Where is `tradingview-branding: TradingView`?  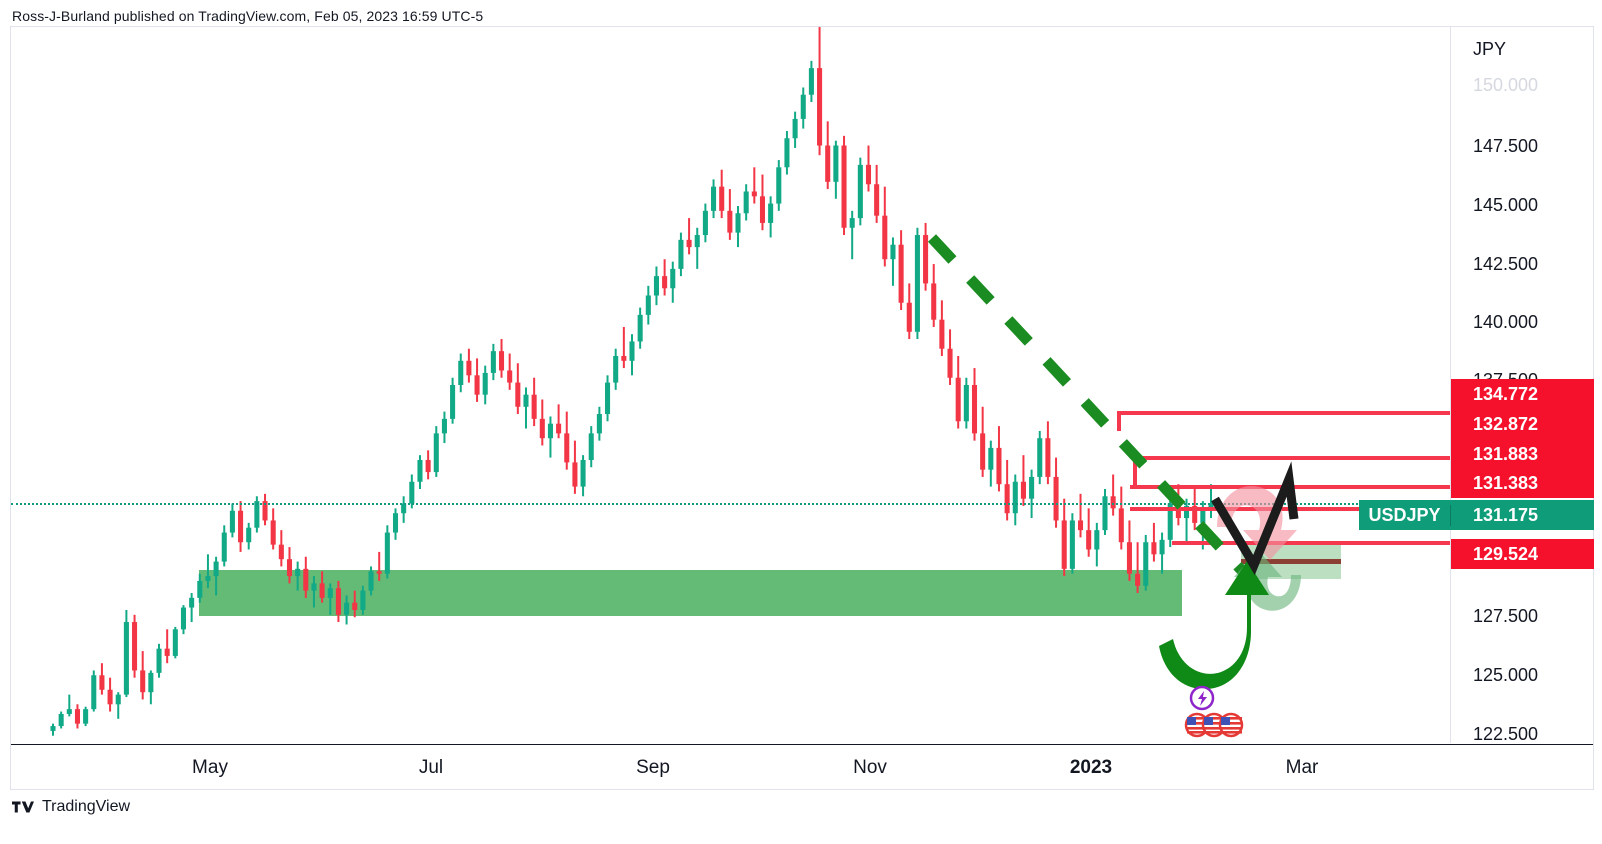 tradingview-branding: TradingView is located at coordinates (71, 807).